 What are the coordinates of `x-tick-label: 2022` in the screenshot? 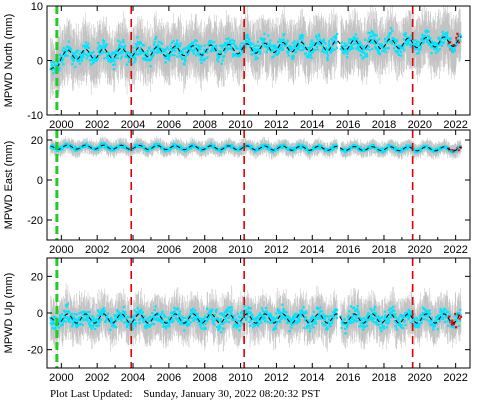 It's located at (455, 125).